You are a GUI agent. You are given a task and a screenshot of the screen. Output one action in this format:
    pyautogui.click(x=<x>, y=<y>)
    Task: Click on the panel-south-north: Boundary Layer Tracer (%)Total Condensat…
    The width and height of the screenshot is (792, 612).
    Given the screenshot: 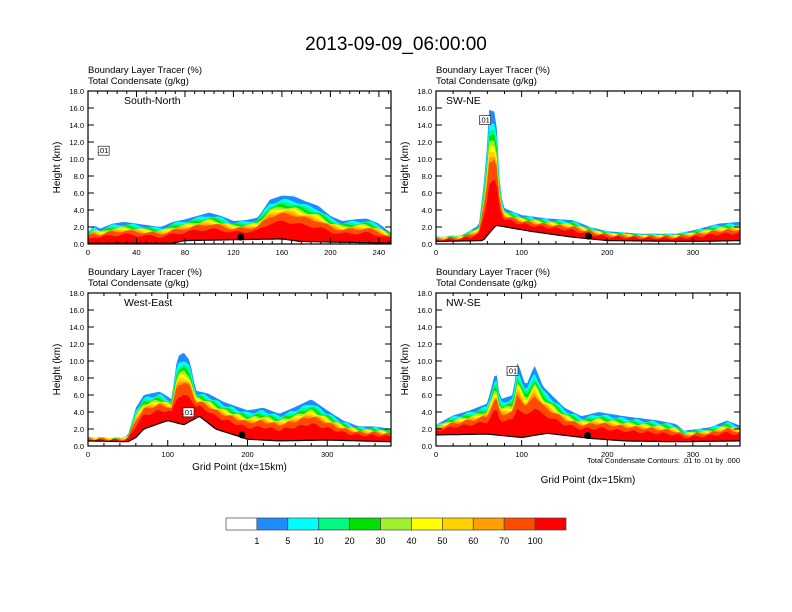 What is the action you would take?
    pyautogui.click(x=222, y=161)
    